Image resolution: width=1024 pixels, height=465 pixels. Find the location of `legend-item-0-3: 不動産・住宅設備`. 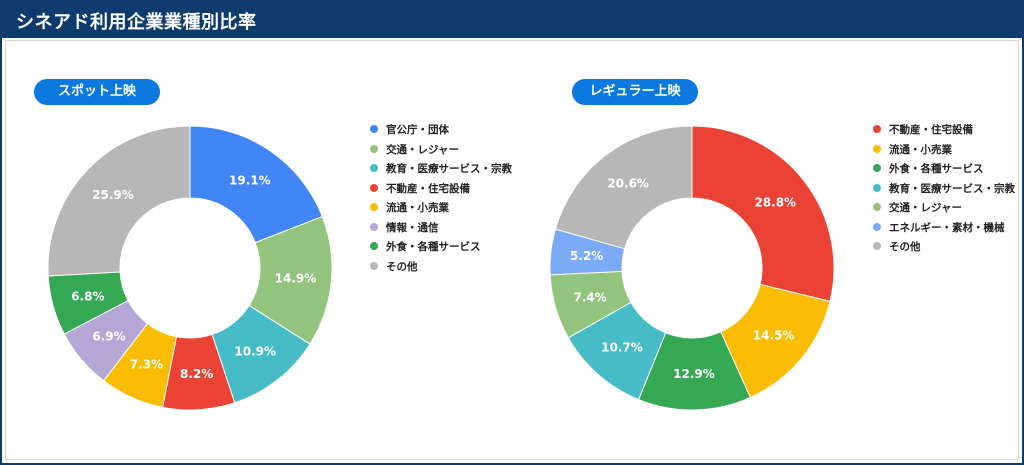

legend-item-0-3: 不動産・住宅設備 is located at coordinates (441, 190).